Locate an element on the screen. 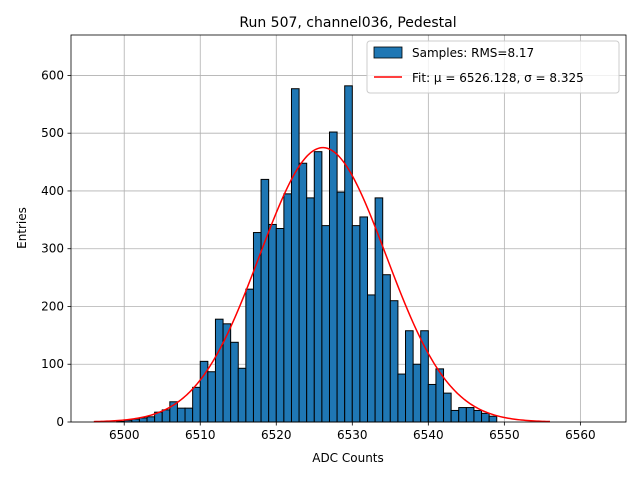 The width and height of the screenshot is (640, 480). legend-swatch-samples is located at coordinates (388, 52).